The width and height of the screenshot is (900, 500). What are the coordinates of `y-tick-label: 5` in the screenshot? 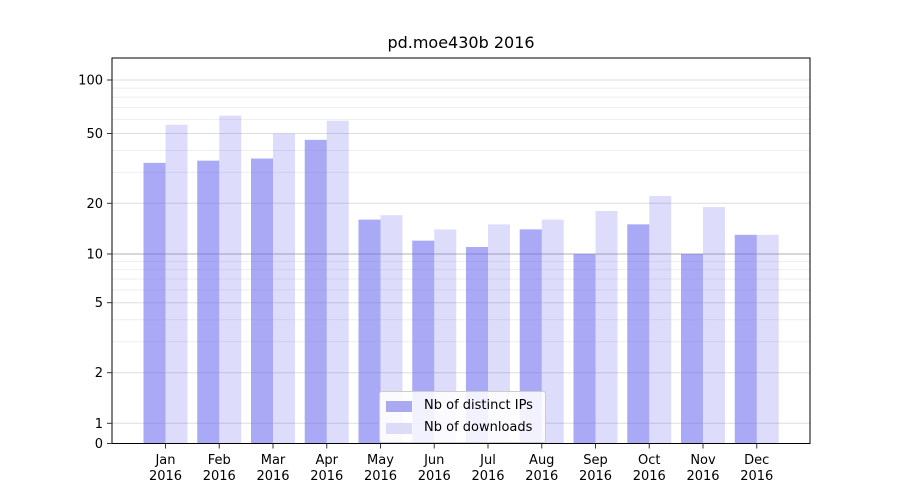 It's located at (99, 303).